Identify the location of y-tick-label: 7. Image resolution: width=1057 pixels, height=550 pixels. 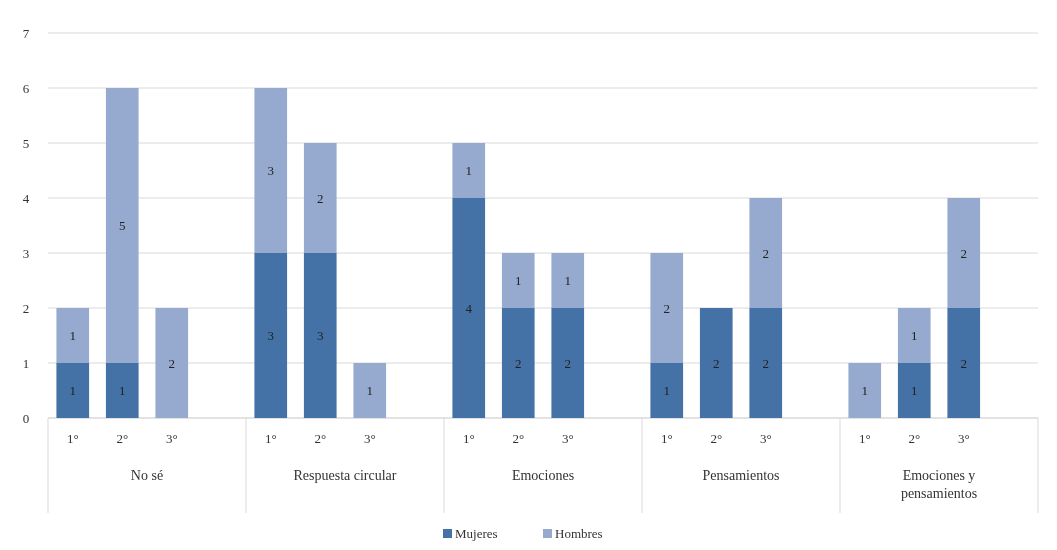
(26, 33).